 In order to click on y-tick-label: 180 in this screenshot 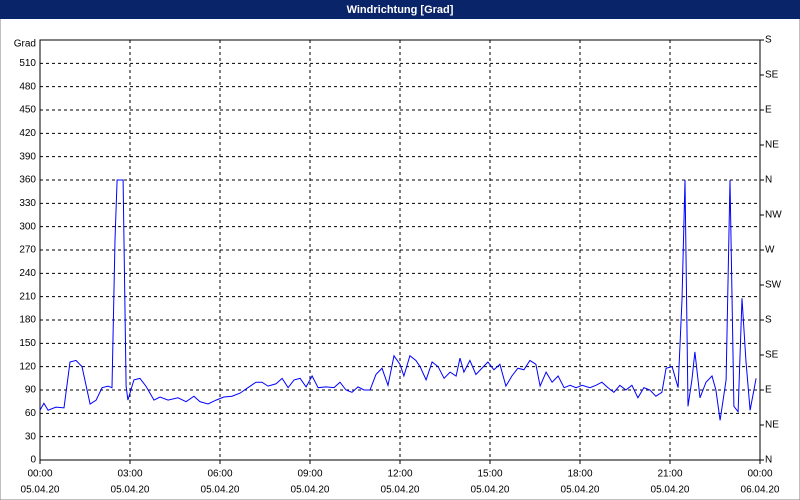, I will do `click(27, 320)`.